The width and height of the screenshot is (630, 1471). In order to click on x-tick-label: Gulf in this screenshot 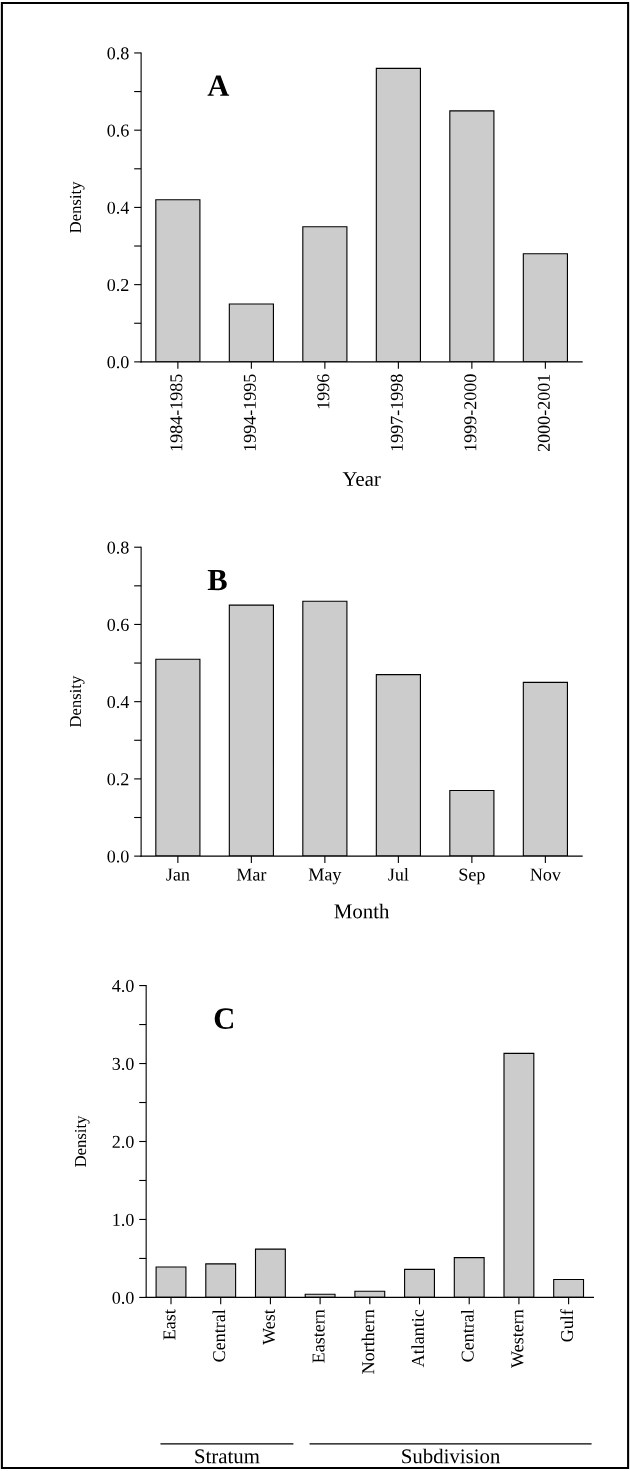, I will do `click(567, 1325)`.